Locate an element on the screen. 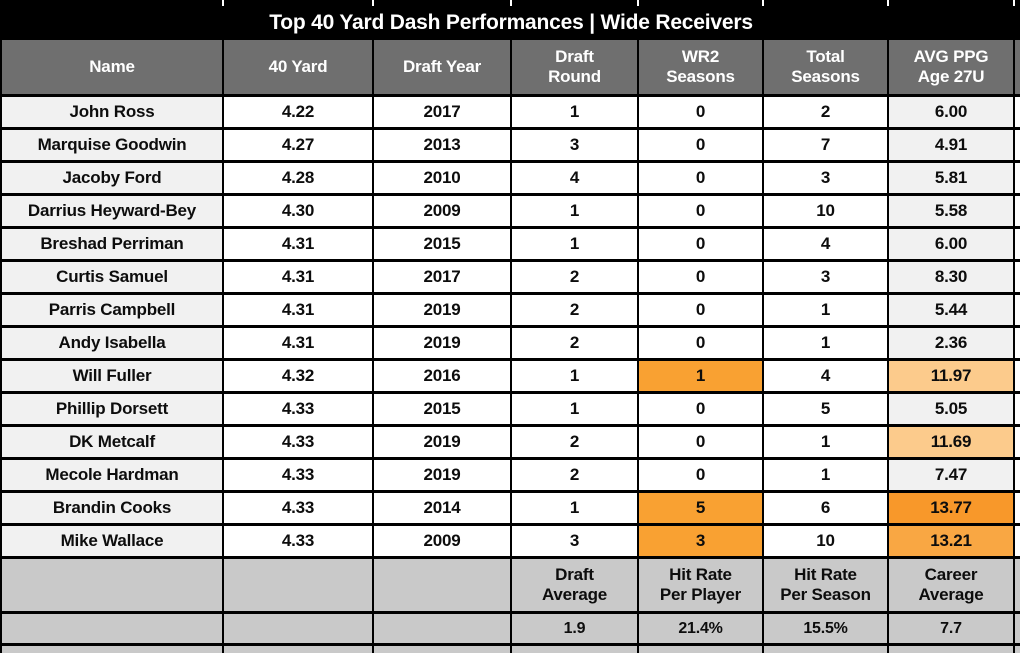 The image size is (1020, 656). column-header-wr2-seasons: WR2 Seasons is located at coordinates (701, 67).